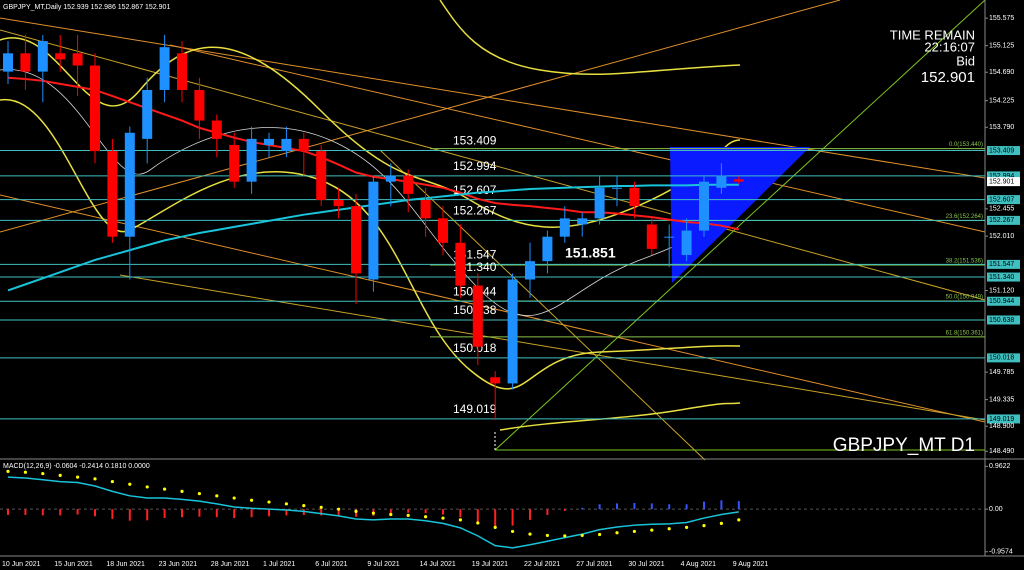  What do you see at coordinates (475, 166) in the screenshot?
I see `level-label: 152.994` at bounding box center [475, 166].